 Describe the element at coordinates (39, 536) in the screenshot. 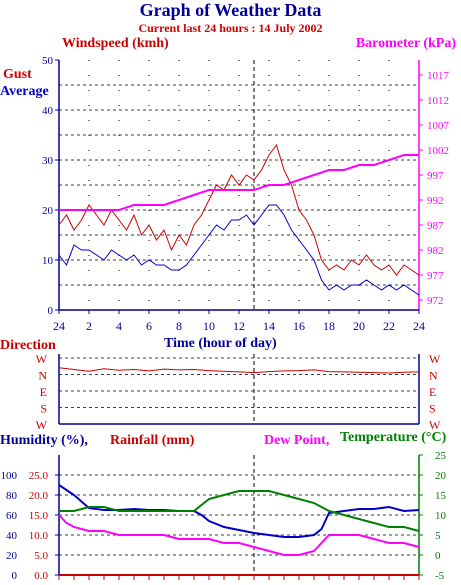

I see `rainfall-tick-label: 10.0` at that location.